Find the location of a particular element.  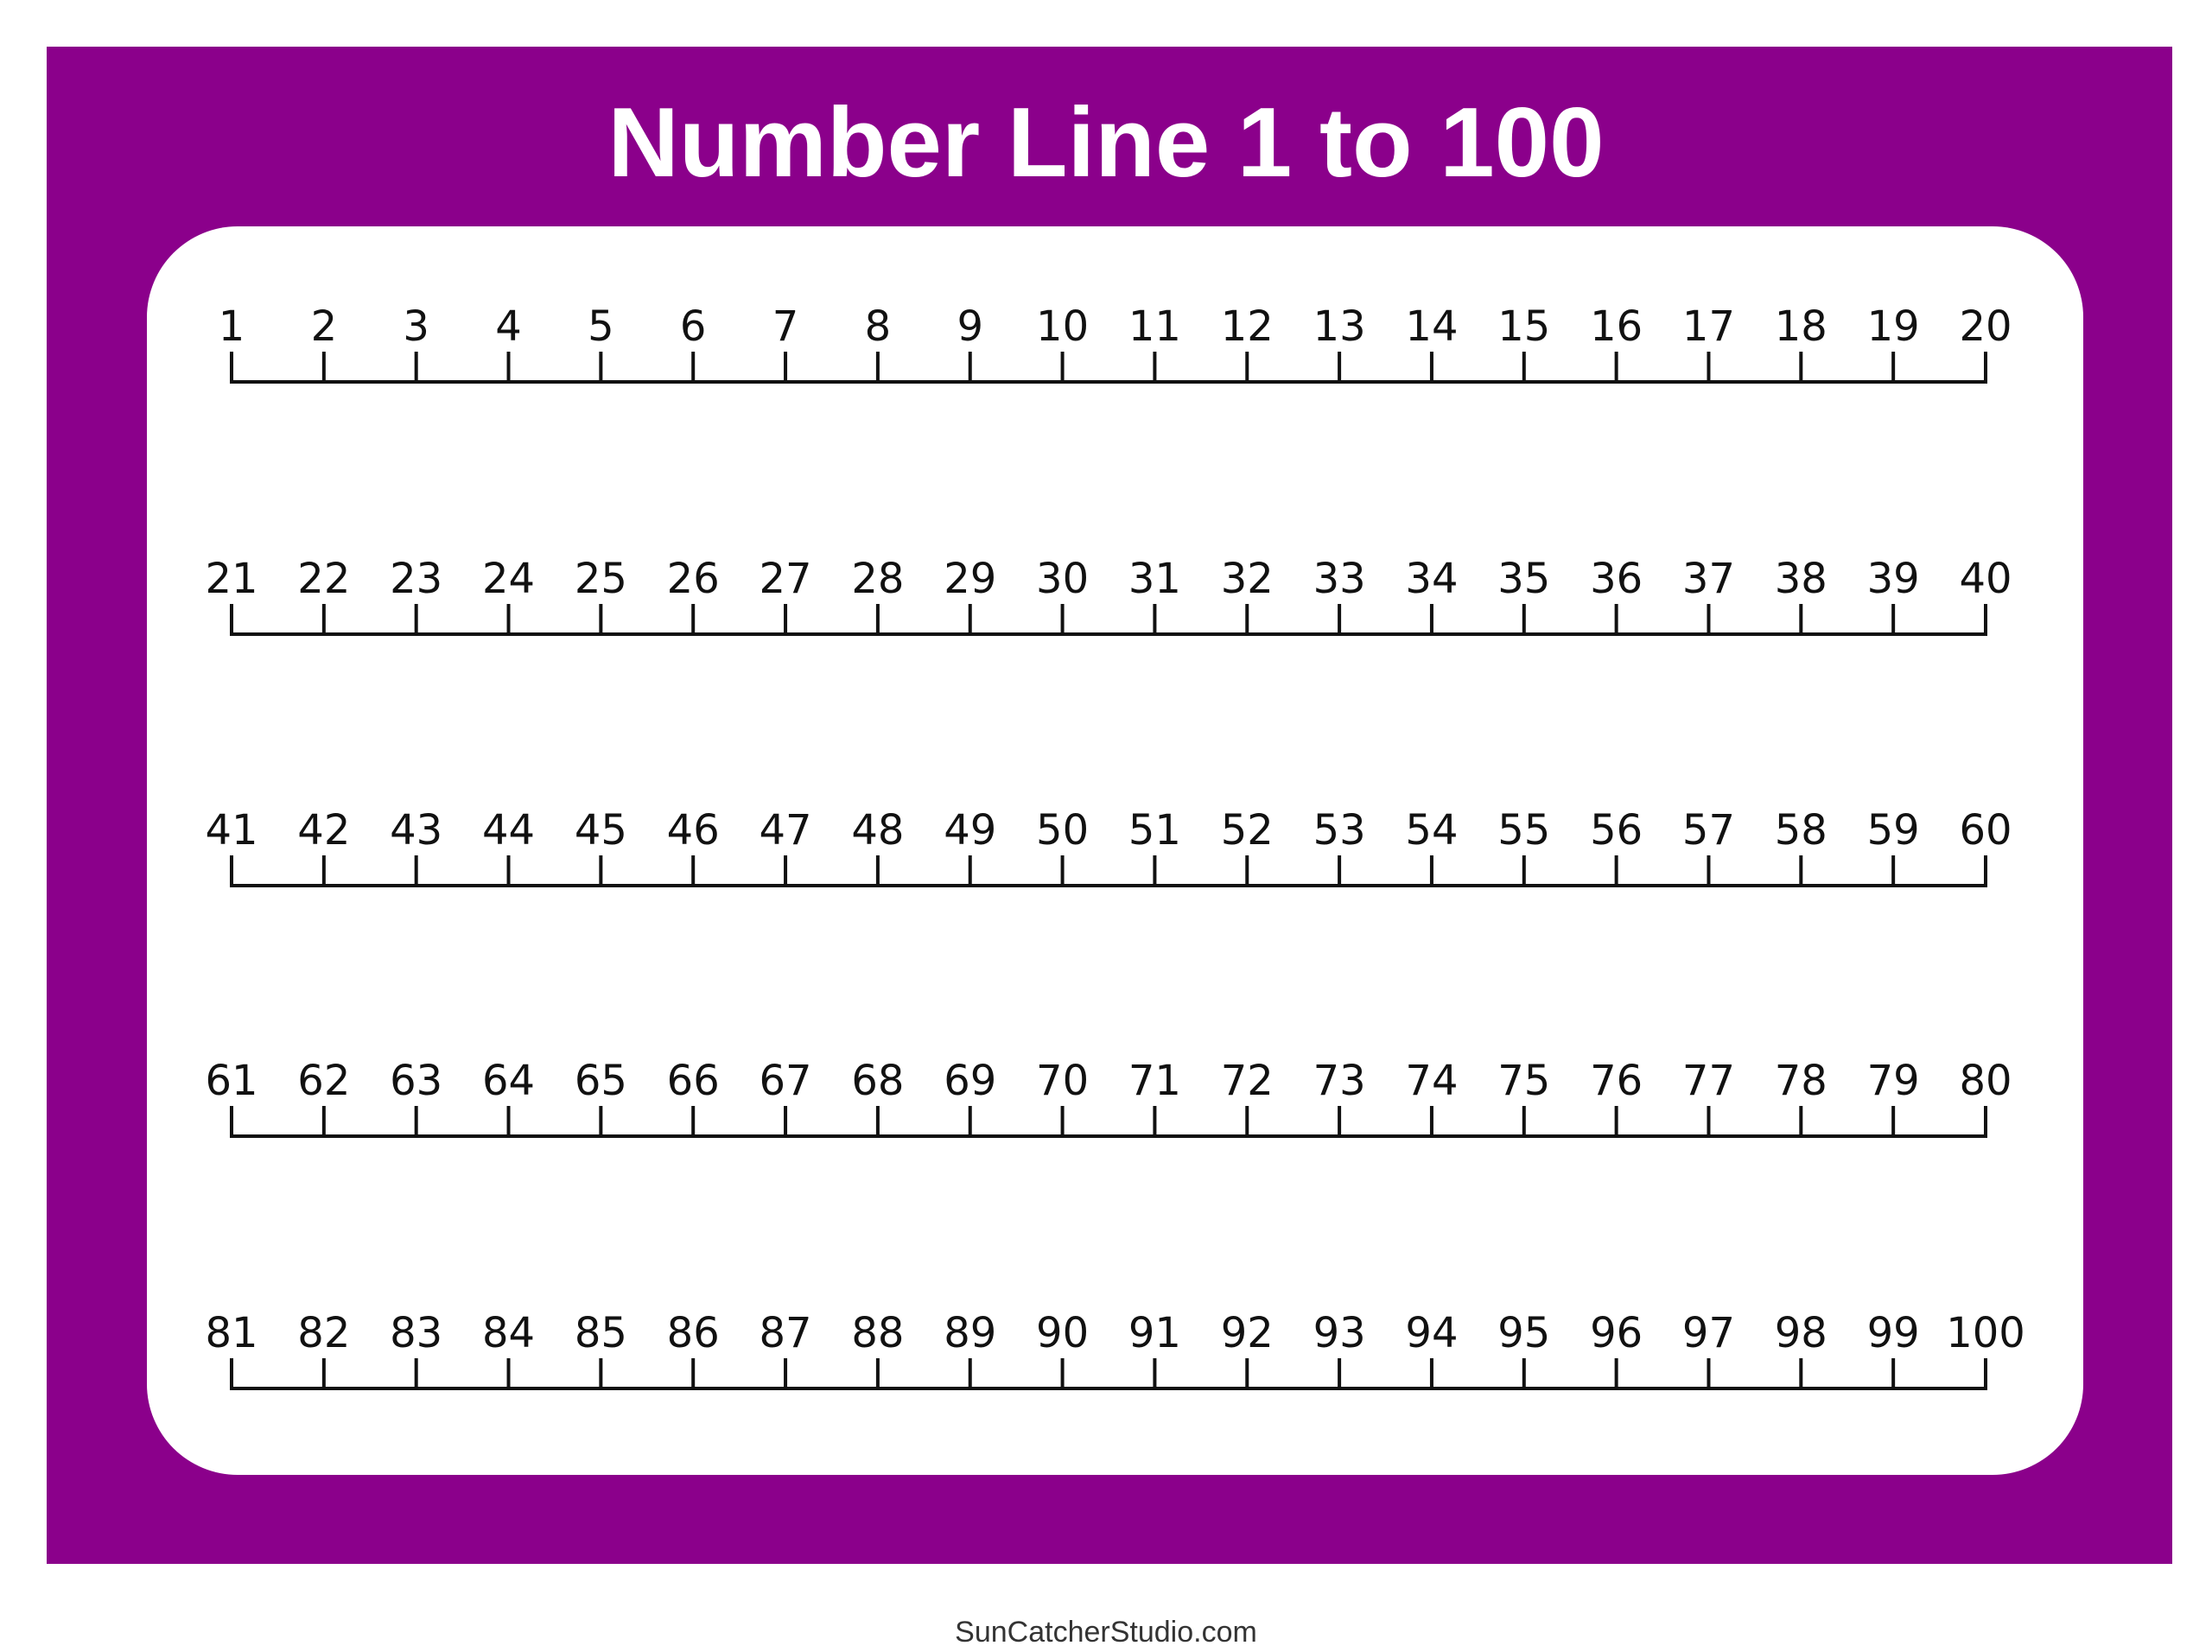

tick-label: 1 is located at coordinates (232, 327).